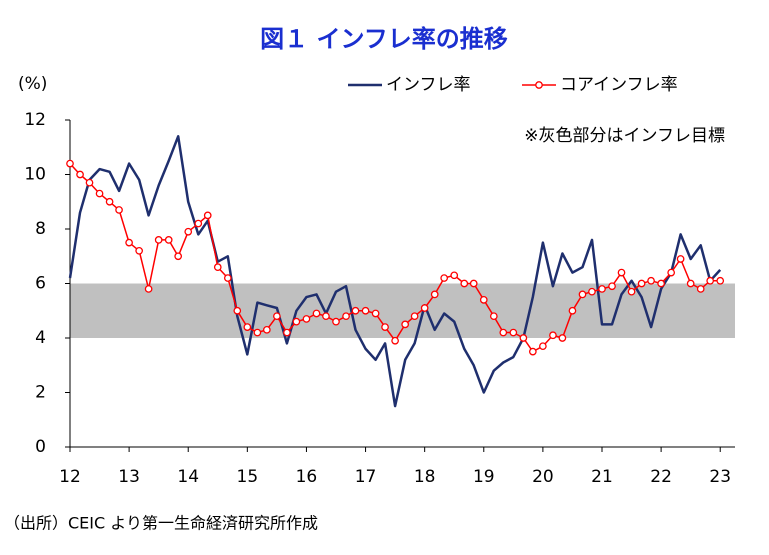 The height and width of the screenshot is (555, 769). Describe the element at coordinates (248, 477) in the screenshot. I see `x-tick-label: 15` at that location.